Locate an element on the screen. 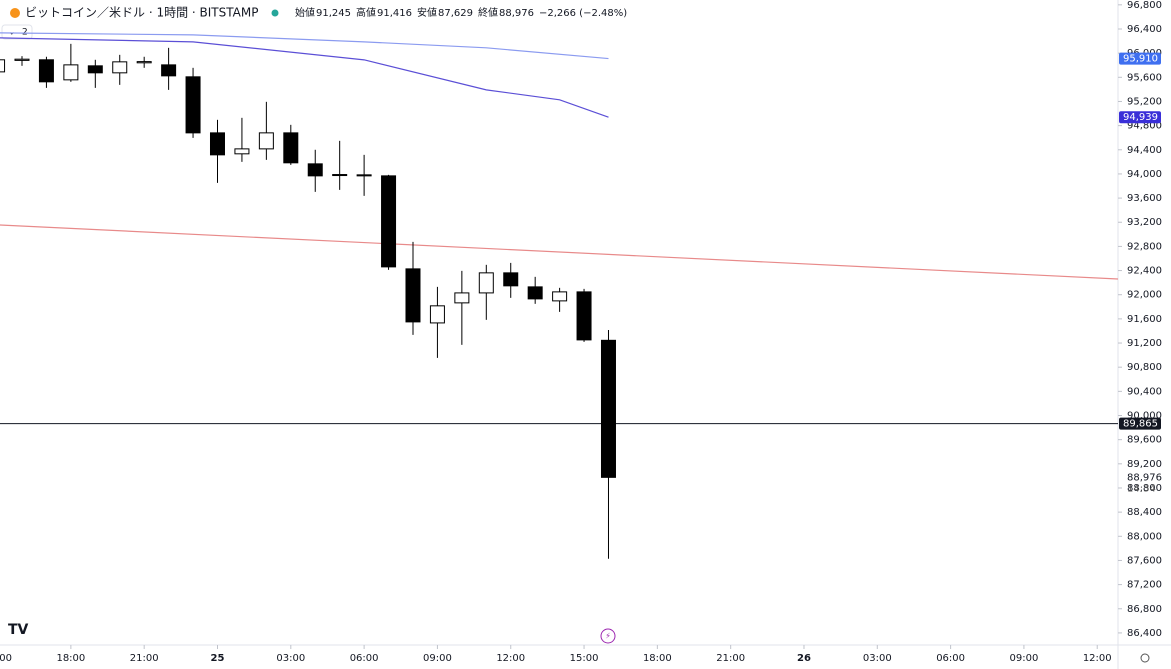 The image size is (1171, 669). last-price-label: 88,976 is located at coordinates (1144, 477).